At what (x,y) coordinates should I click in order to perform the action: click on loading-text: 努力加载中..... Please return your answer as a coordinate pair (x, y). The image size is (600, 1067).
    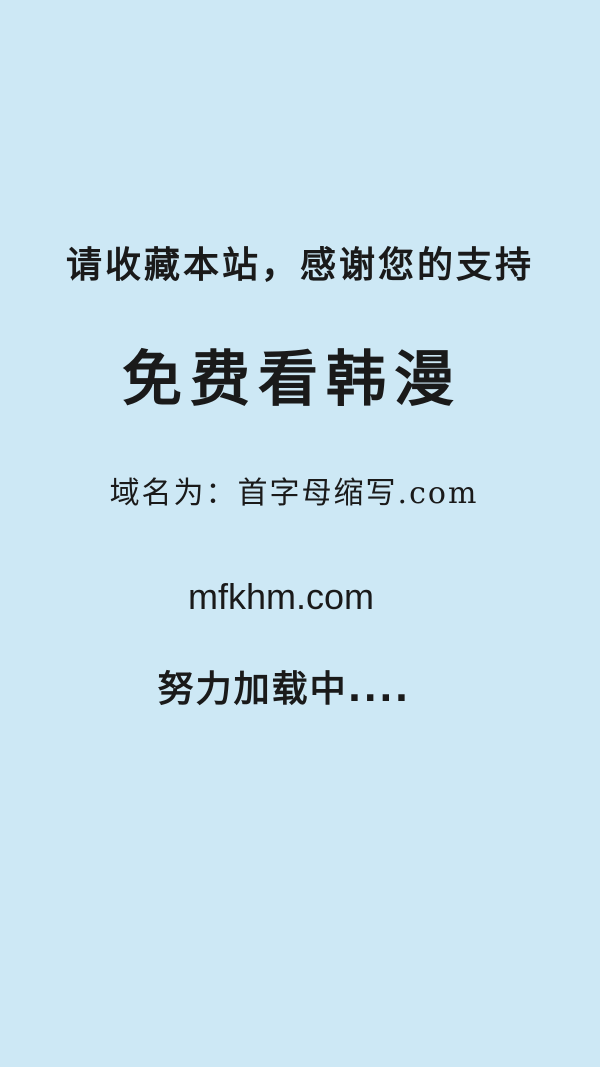
    Looking at the image, I should click on (284, 689).